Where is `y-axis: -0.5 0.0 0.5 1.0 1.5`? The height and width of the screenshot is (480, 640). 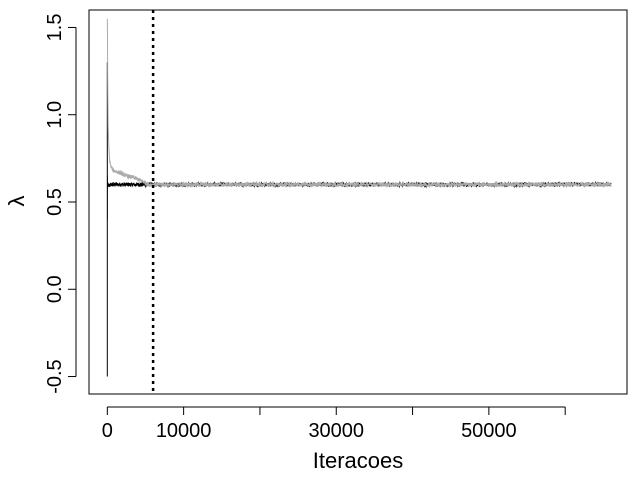 y-axis: -0.5 0.0 0.5 1.0 1.5 is located at coordinates (60, 204).